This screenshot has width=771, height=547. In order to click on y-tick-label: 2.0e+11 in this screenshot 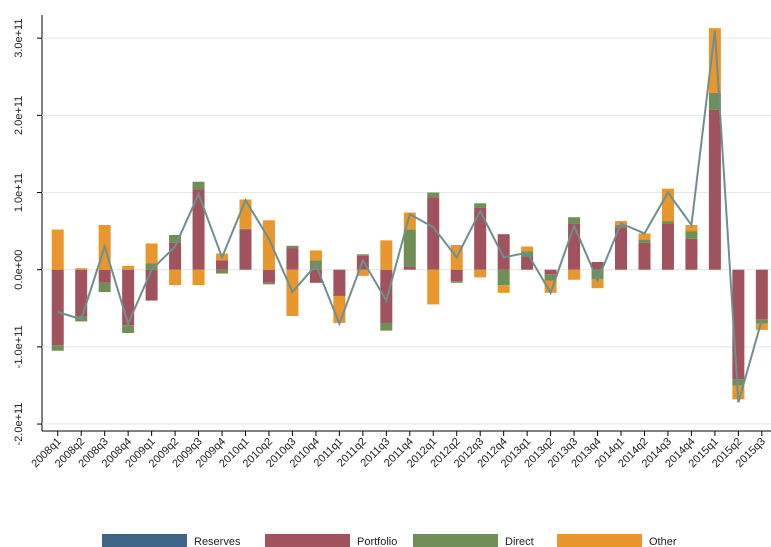, I will do `click(19, 115)`.